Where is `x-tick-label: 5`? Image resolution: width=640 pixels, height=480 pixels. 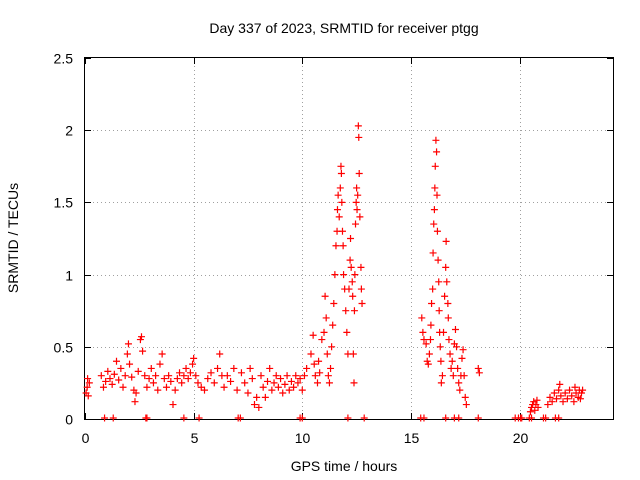
x-tick-label: 5 is located at coordinates (195, 438).